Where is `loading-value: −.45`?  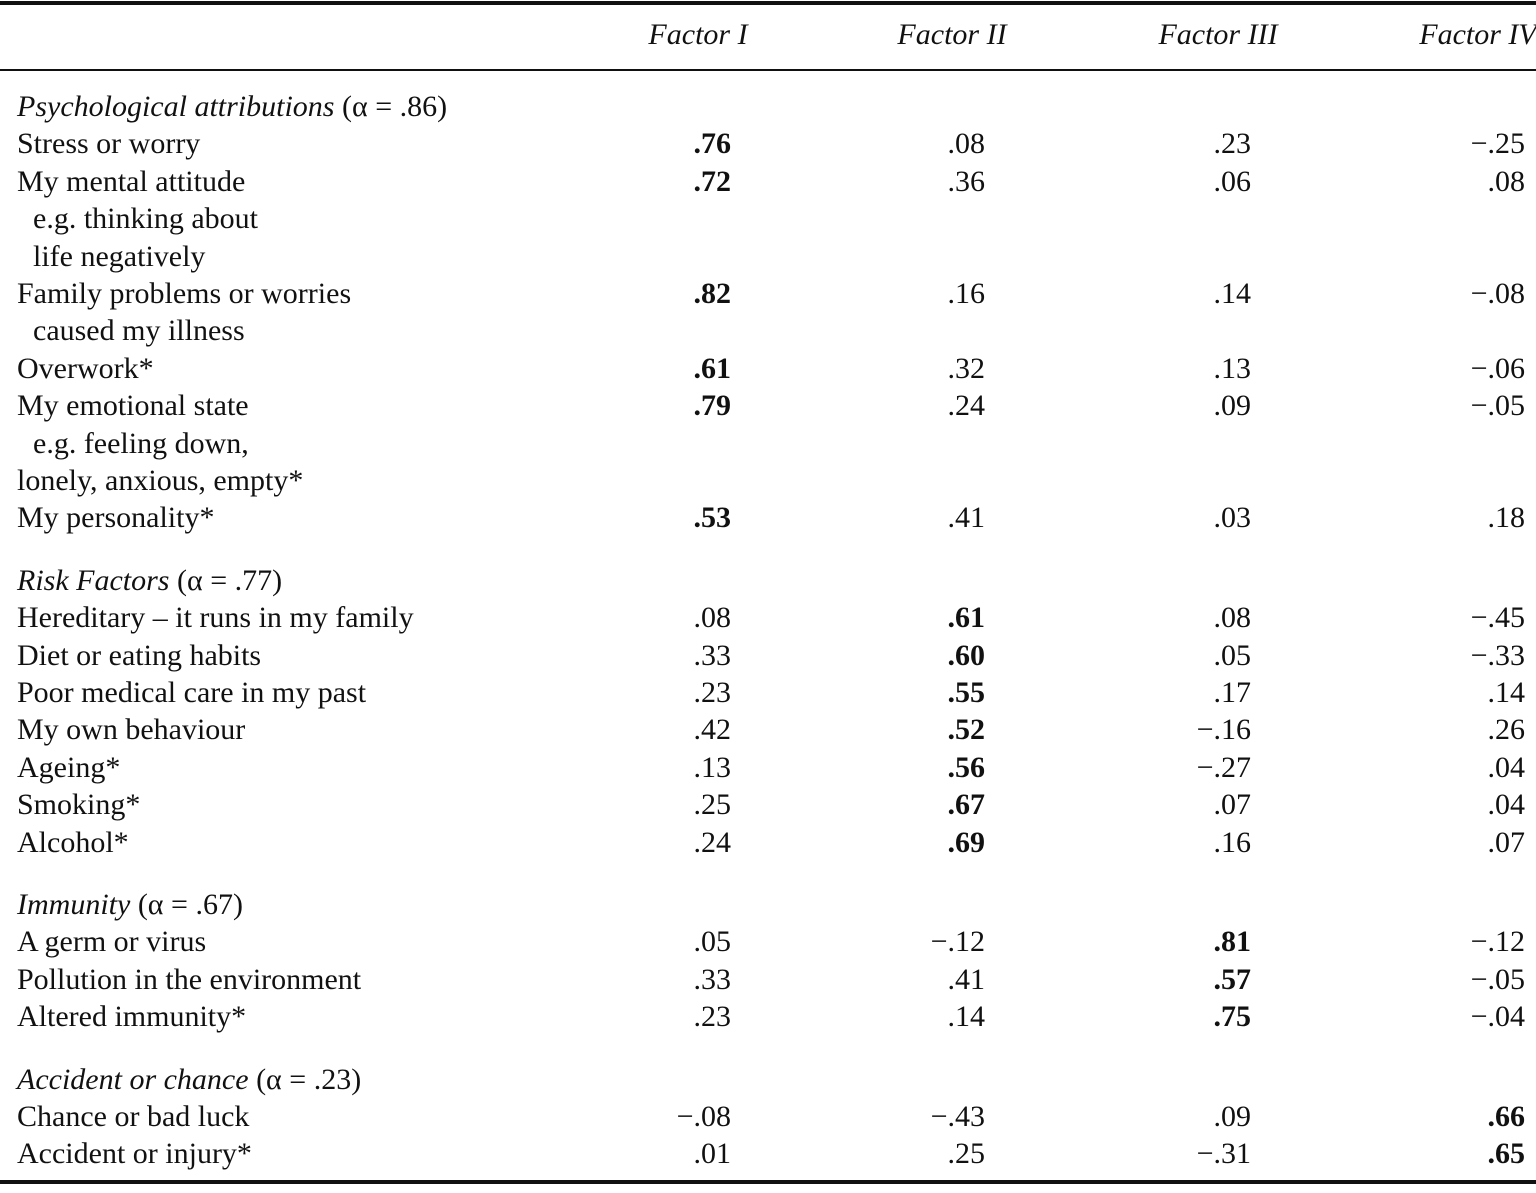 loading-value: −.45 is located at coordinates (1497, 618).